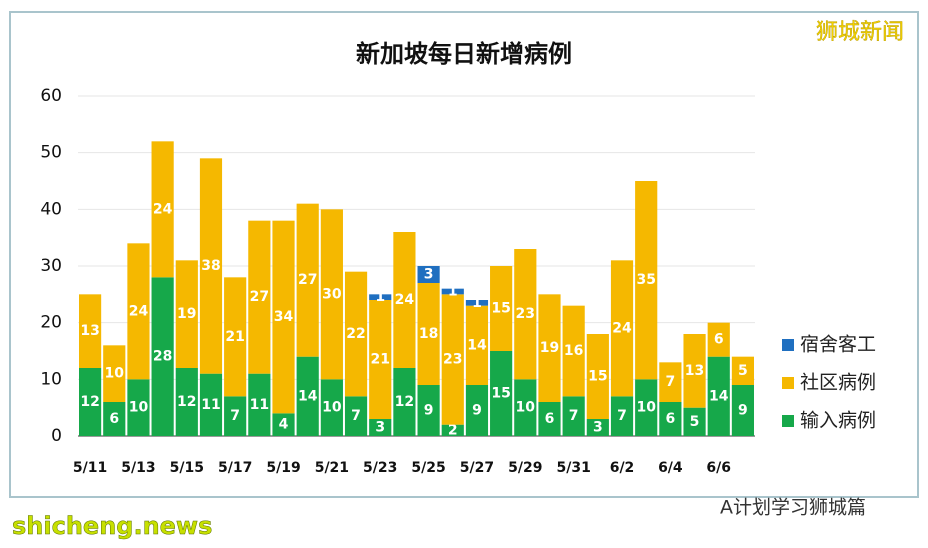 The height and width of the screenshot is (548, 928). I want to click on value-label: 34, so click(284, 317).